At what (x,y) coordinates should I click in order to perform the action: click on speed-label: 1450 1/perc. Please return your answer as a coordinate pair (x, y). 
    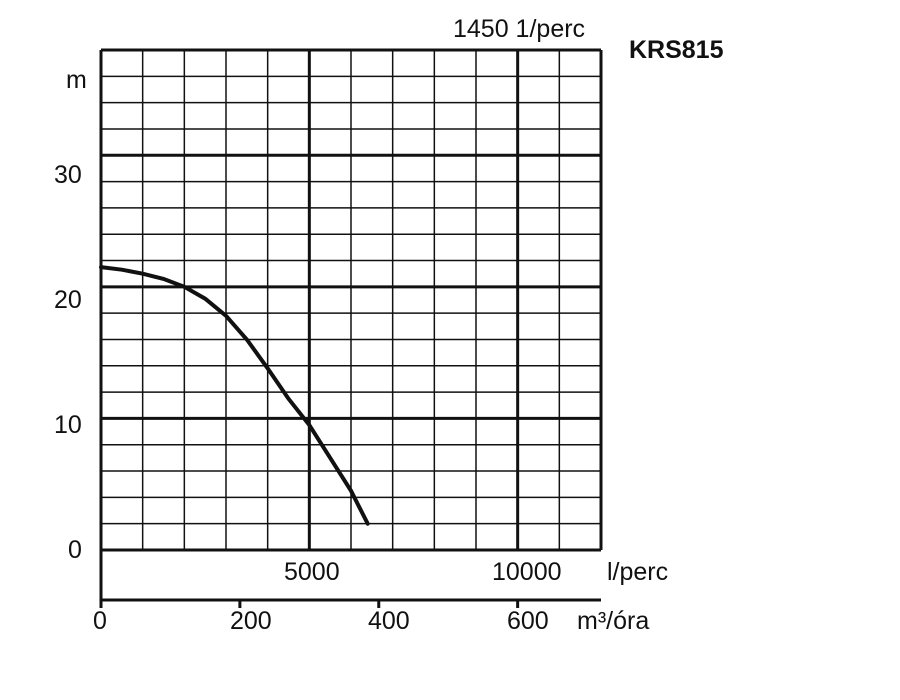
    Looking at the image, I should click on (519, 29).